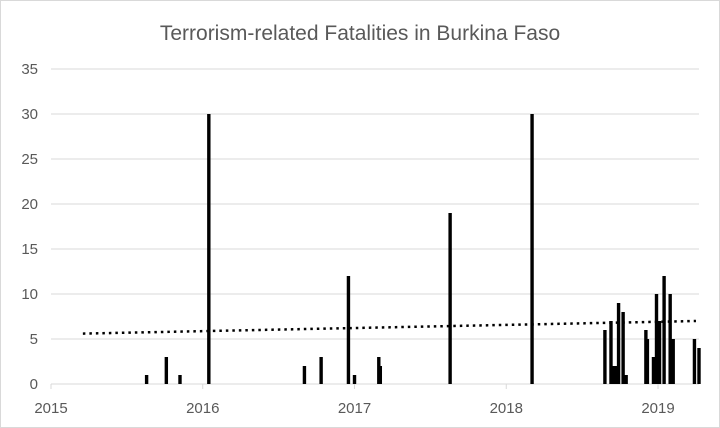 The image size is (720, 428). I want to click on x-tick-label: 2016, so click(202, 408).